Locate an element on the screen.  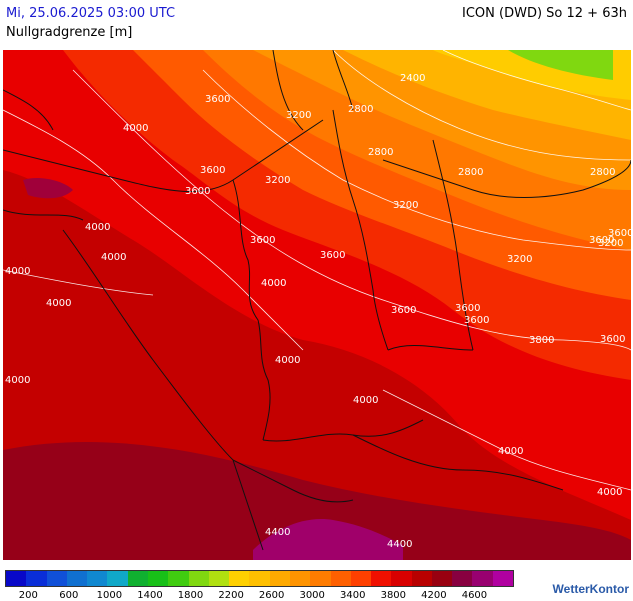
legend-tick-label: 600 is located at coordinates (69, 595).